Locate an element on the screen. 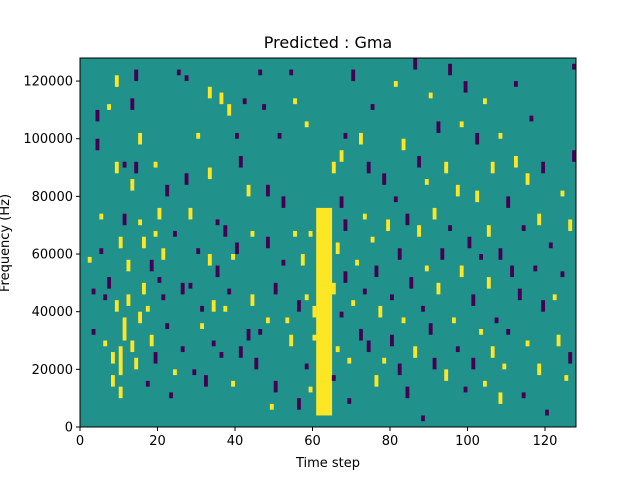  x-tick-label: 100 is located at coordinates (467, 441).